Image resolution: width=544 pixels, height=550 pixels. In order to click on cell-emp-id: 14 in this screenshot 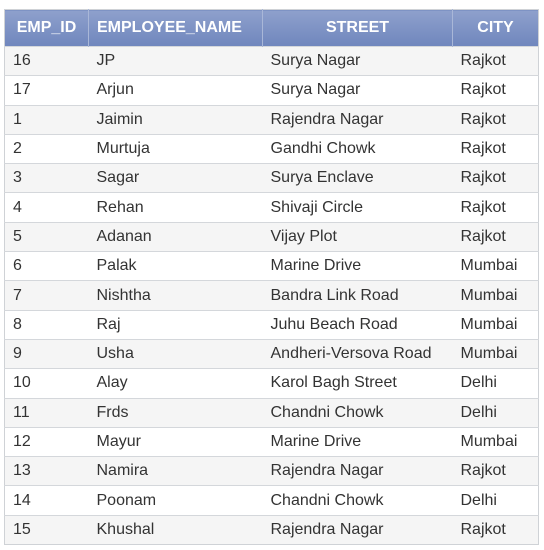, I will do `click(46, 500)`.